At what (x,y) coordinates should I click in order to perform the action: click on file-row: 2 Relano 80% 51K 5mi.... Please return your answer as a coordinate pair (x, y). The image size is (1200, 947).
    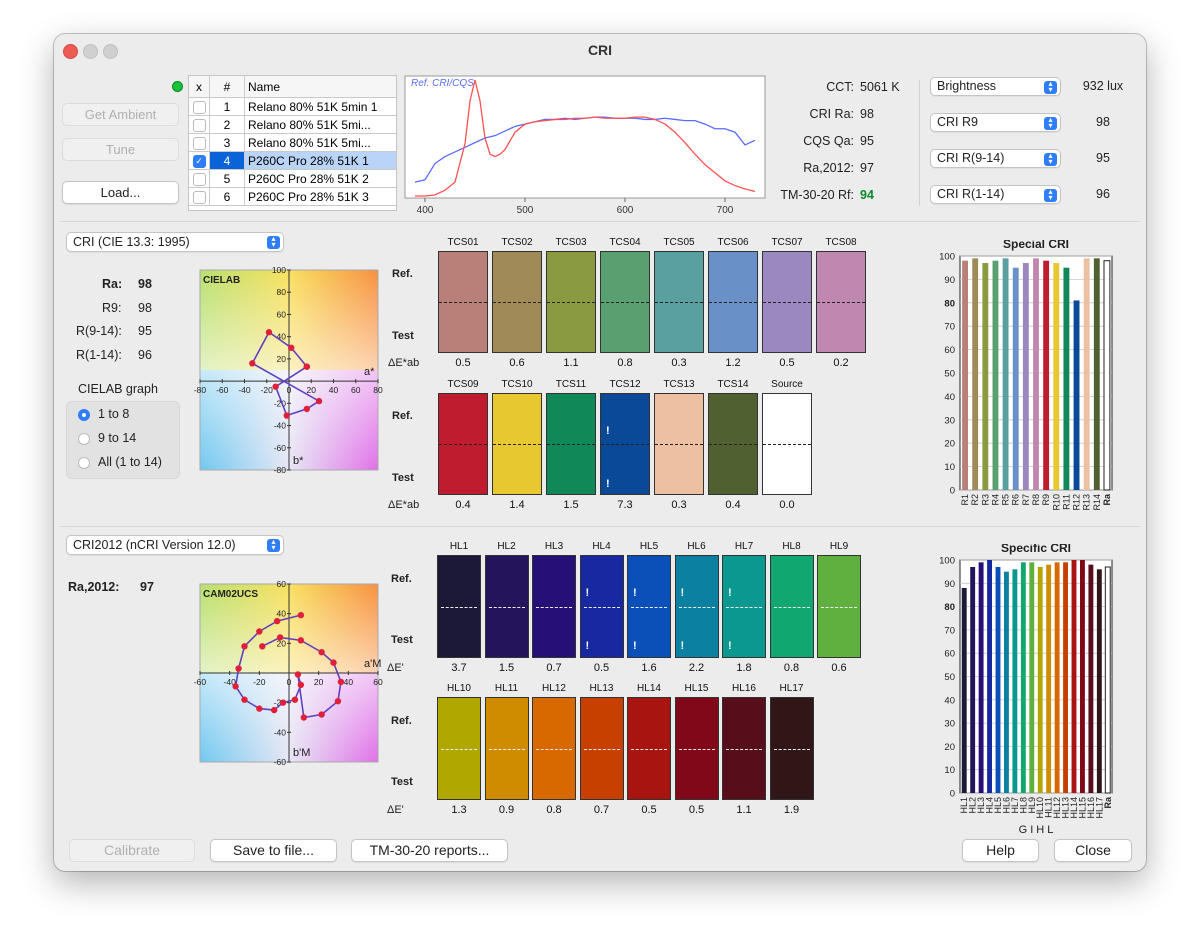
    Looking at the image, I should click on (292, 124).